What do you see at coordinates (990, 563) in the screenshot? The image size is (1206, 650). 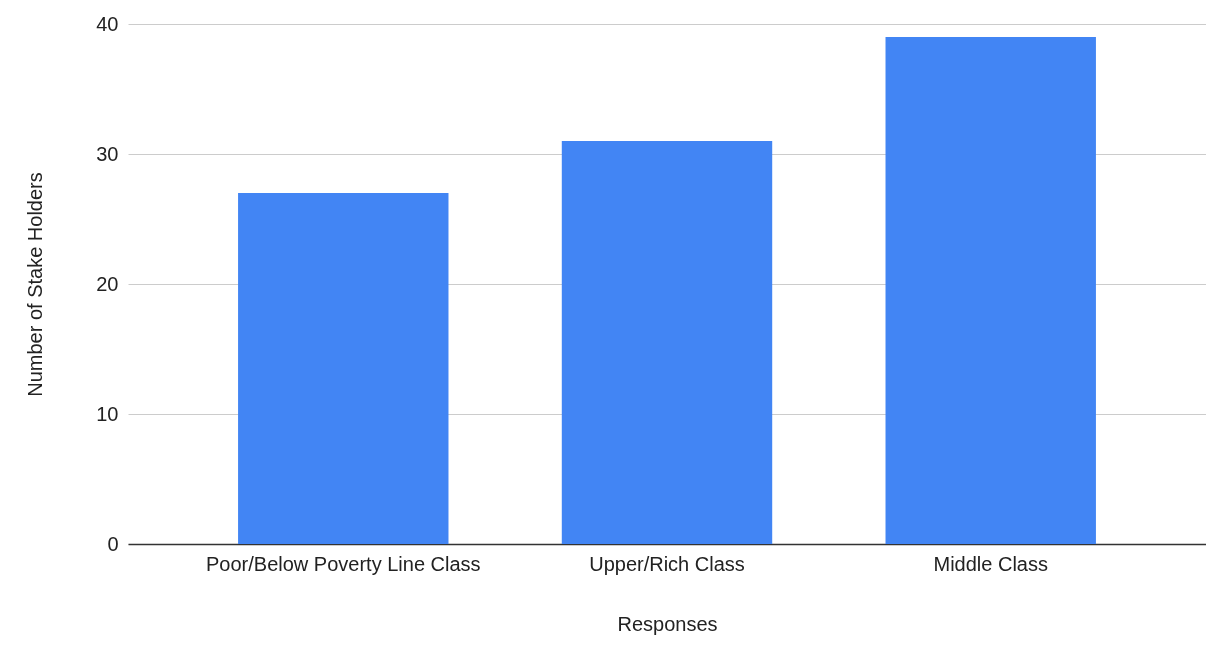 I see `x-tick-label: Middle Class` at bounding box center [990, 563].